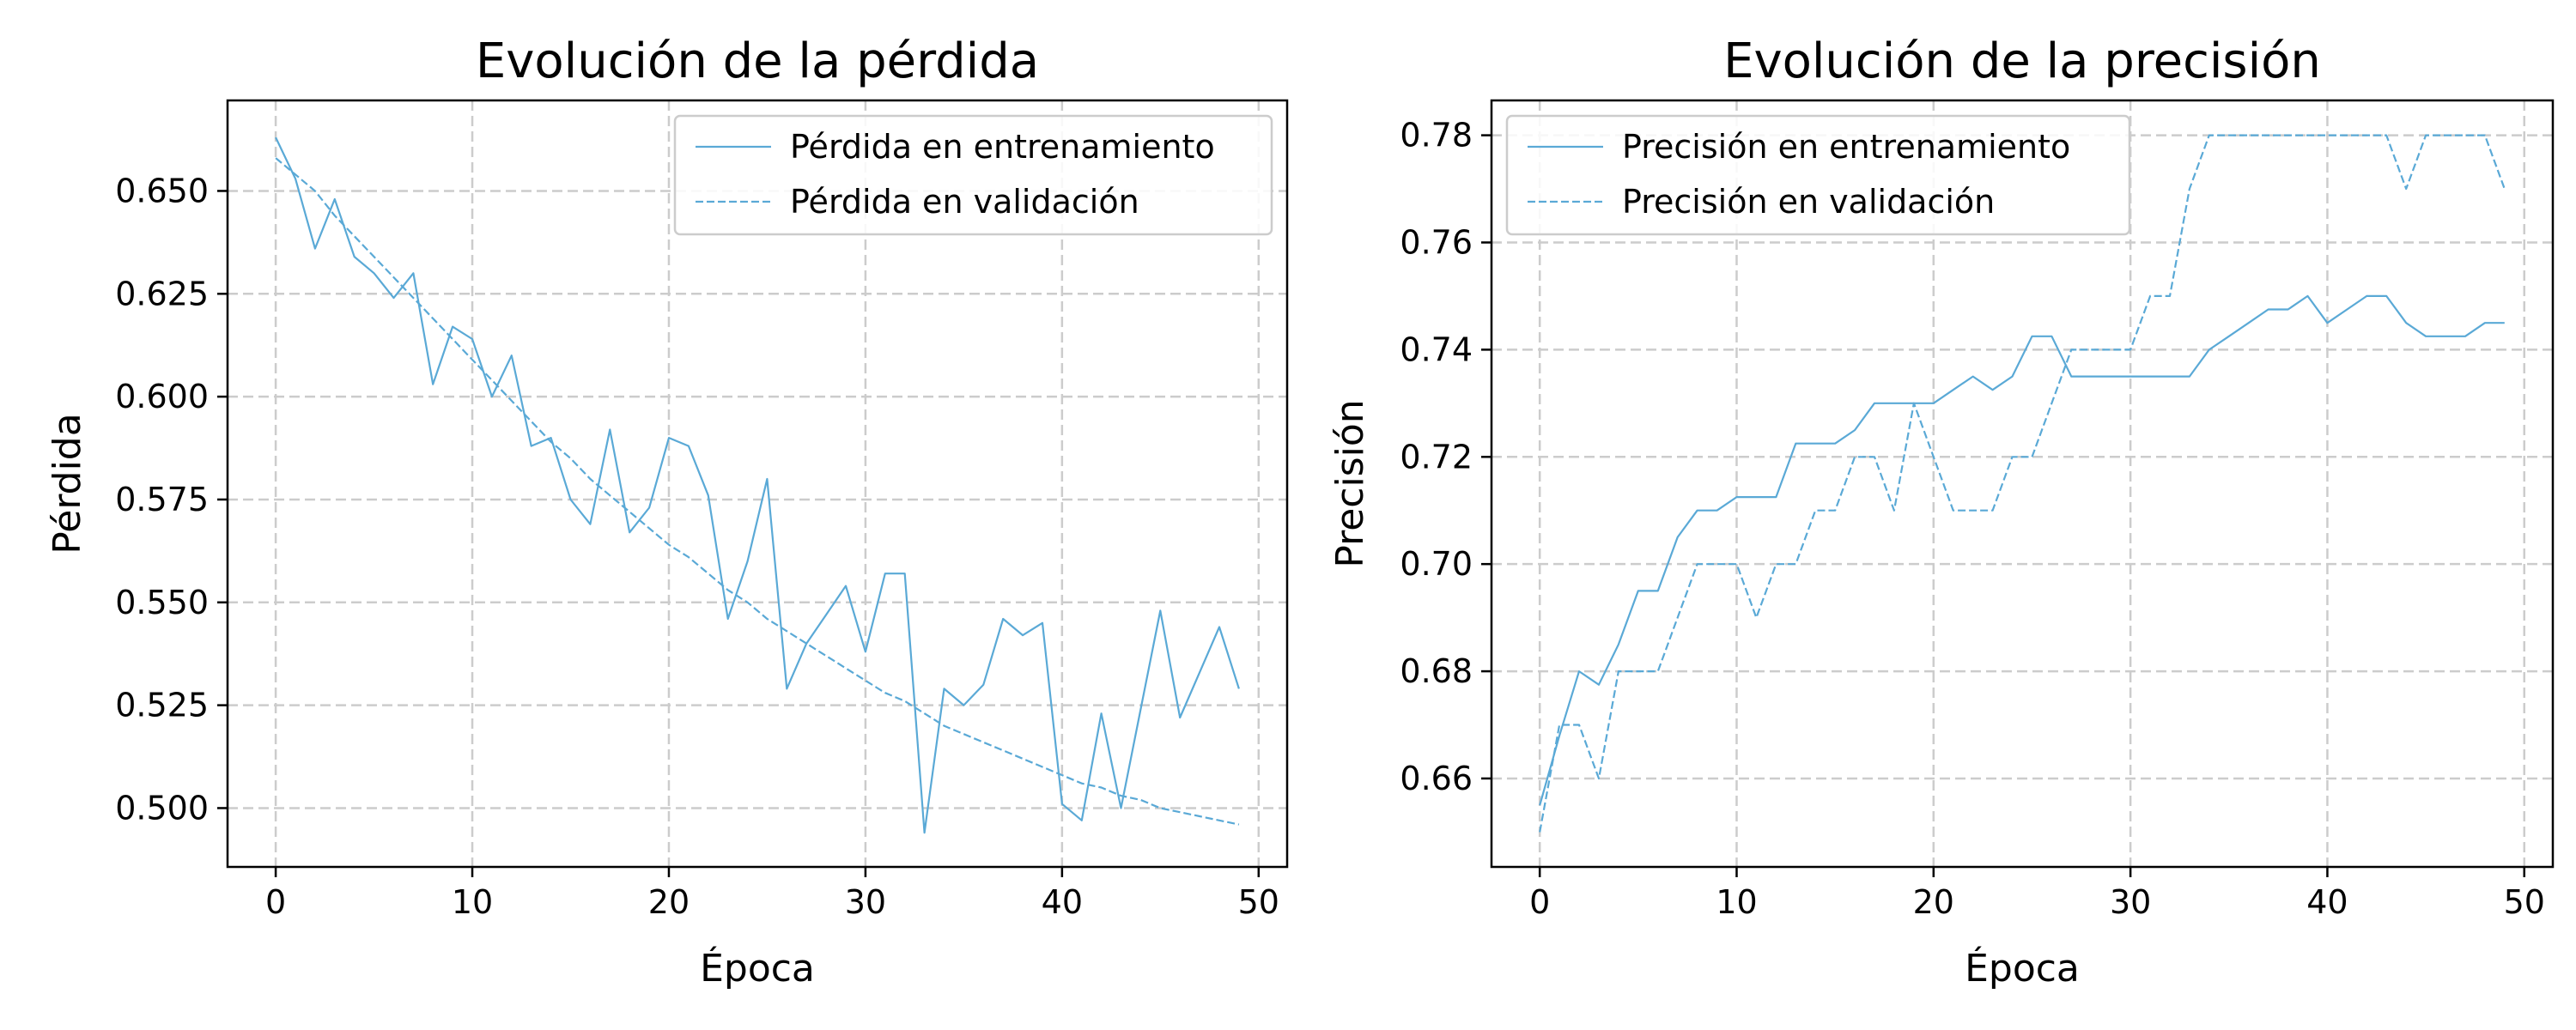 This screenshot has width=2576, height=1030. Describe the element at coordinates (162, 396) in the screenshot. I see `y-tick-label: 0.600` at that location.